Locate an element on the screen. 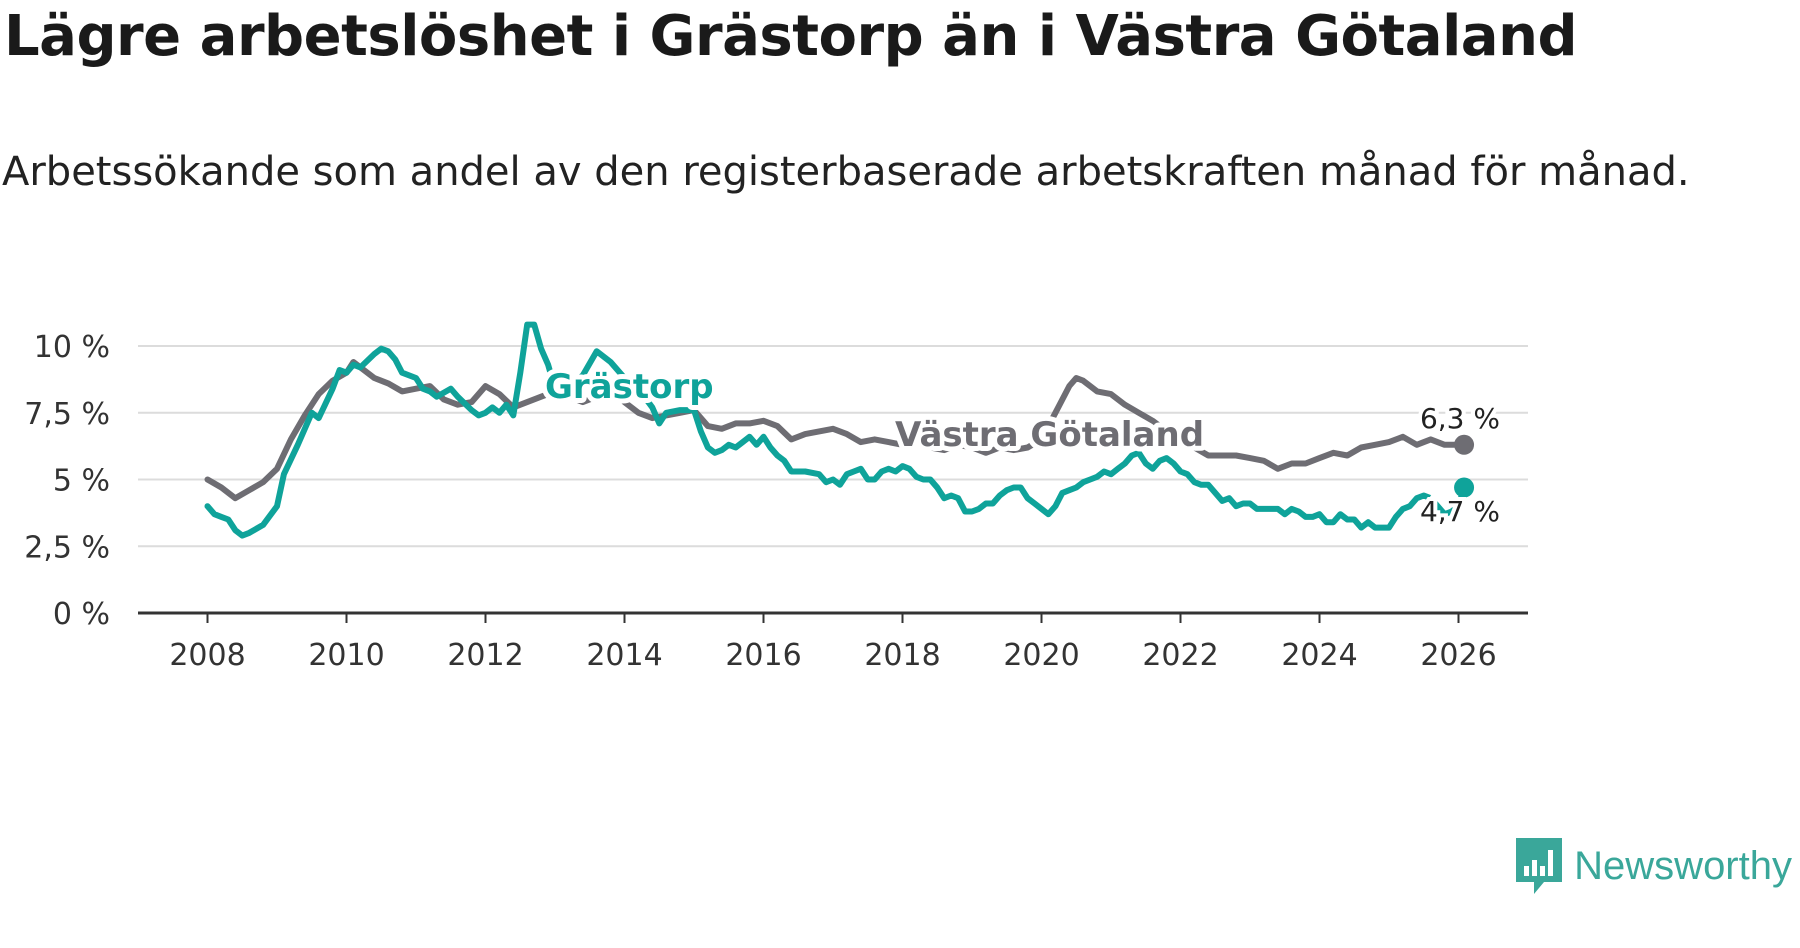  vastra-gotaland-end-marker is located at coordinates (1464, 444).